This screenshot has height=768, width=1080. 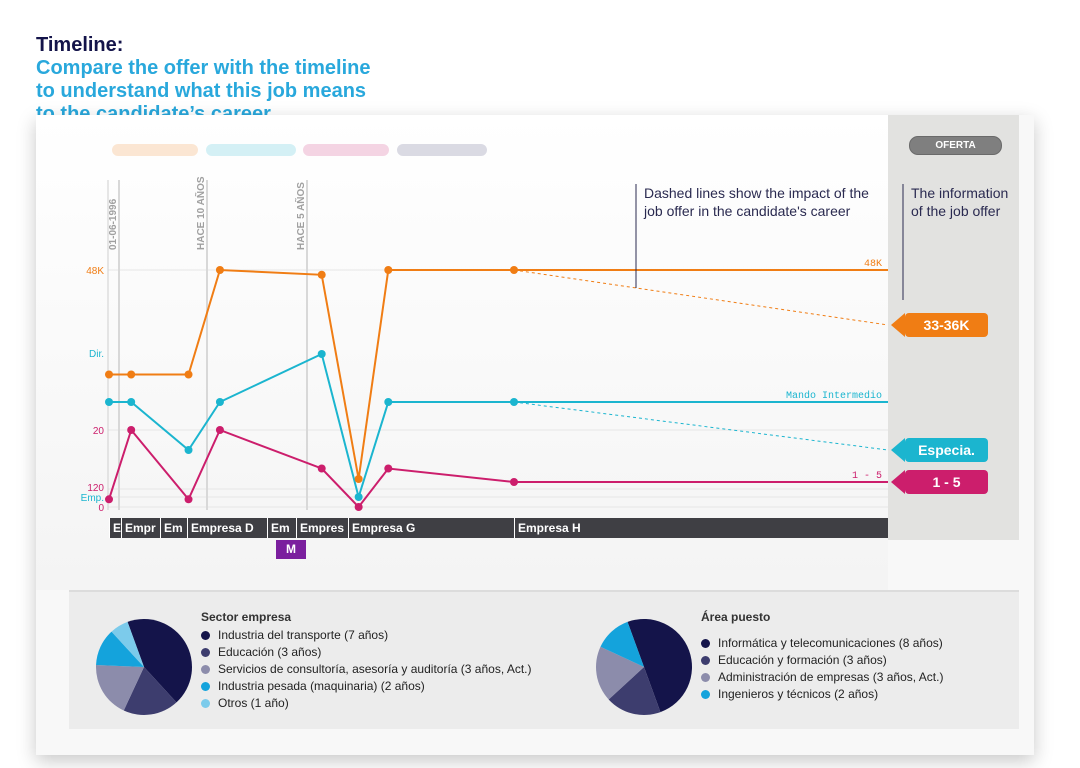 What do you see at coordinates (113, 224) in the screenshot?
I see `marker-label: 01-06-1996` at bounding box center [113, 224].